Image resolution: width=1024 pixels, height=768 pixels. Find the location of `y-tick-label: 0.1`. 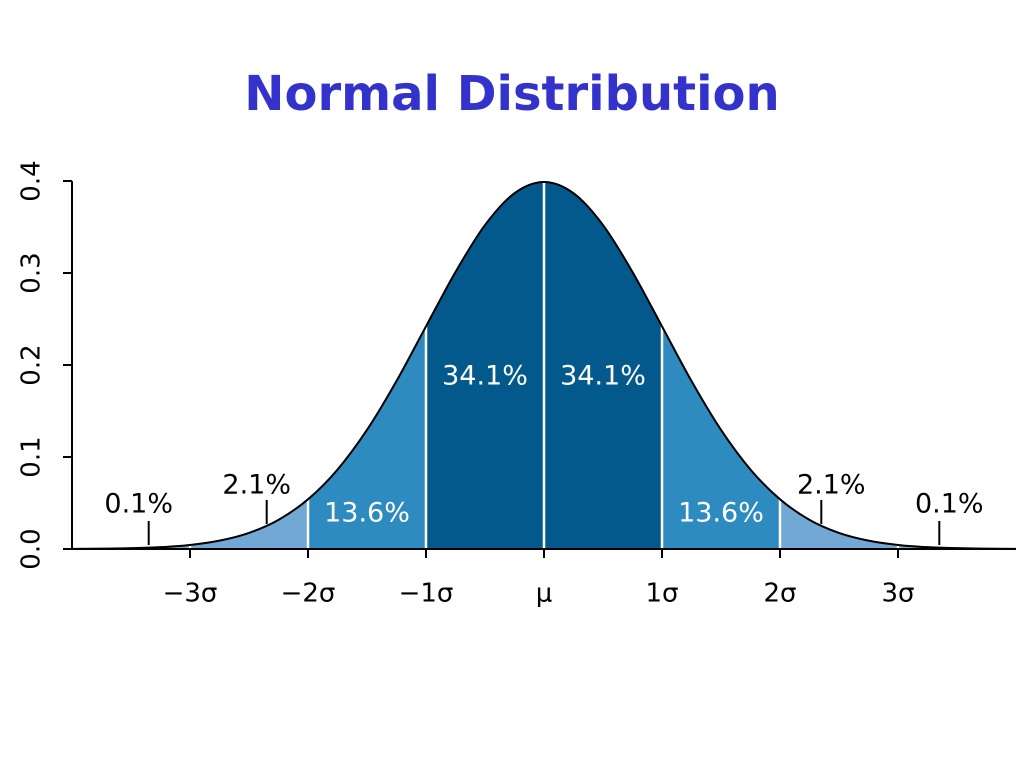

y-tick-label: 0.1 is located at coordinates (32, 456).